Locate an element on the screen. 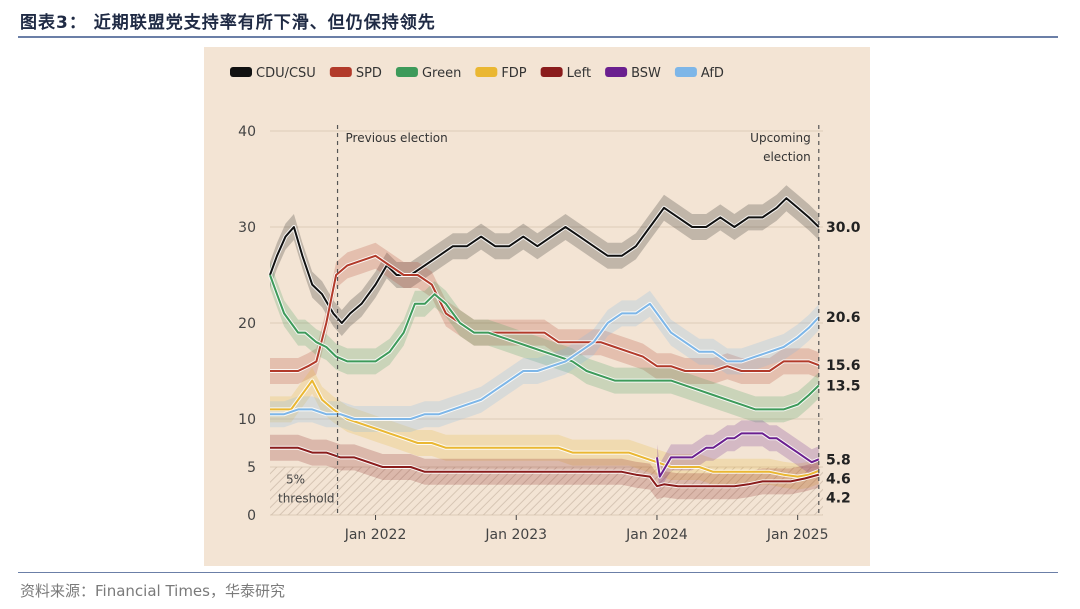 This screenshot has height=609, width=1080. figure-title: 图表3： 近期联盟党支持率有所下滑、但仍保持领先 is located at coordinates (228, 23).